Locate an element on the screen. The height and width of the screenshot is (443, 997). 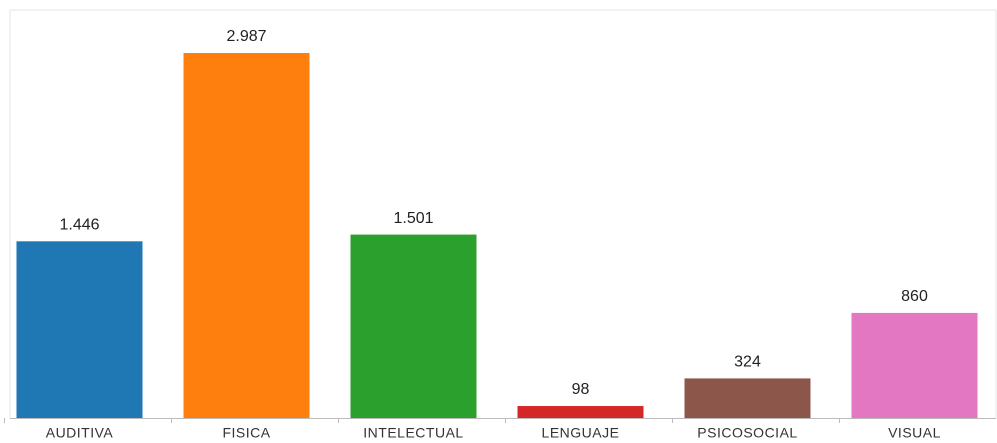
value-label: 324 is located at coordinates (747, 362).